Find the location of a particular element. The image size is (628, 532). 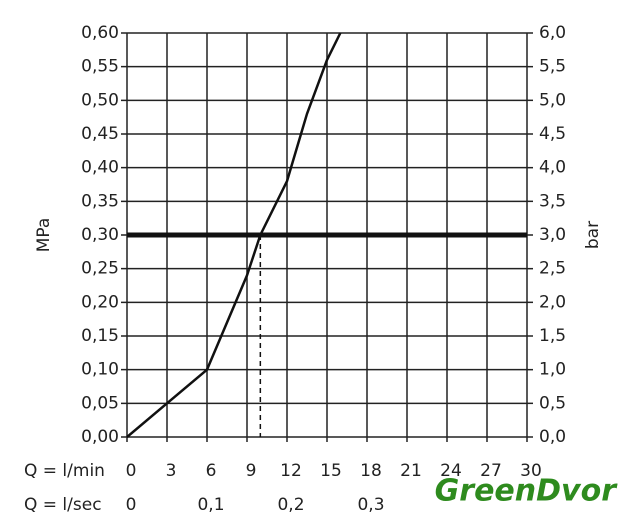

y-tick-label: 0,60 is located at coordinates (100, 33).